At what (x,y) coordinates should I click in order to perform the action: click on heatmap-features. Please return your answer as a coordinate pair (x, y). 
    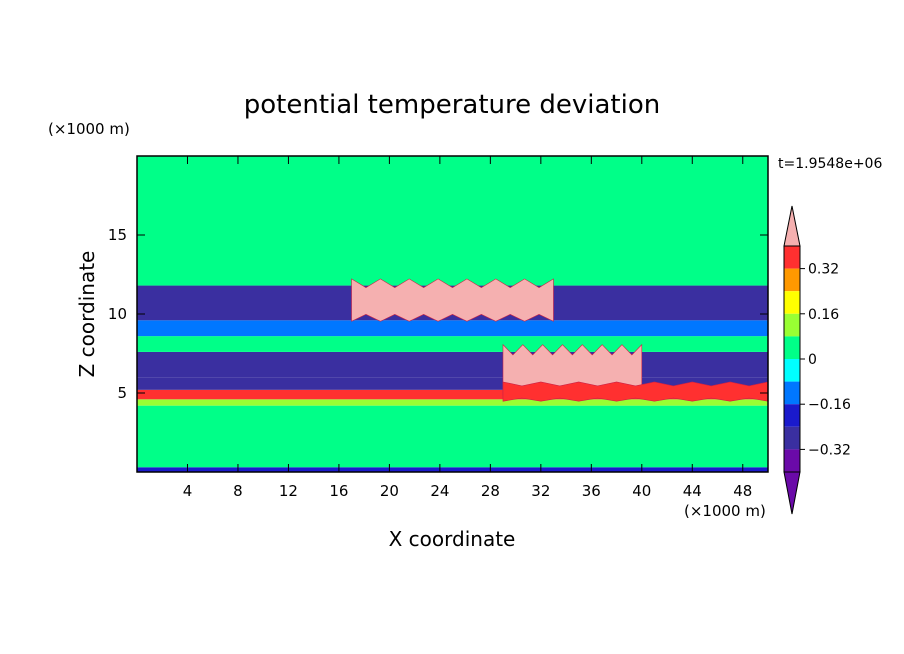
    Looking at the image, I should click on (559, 340).